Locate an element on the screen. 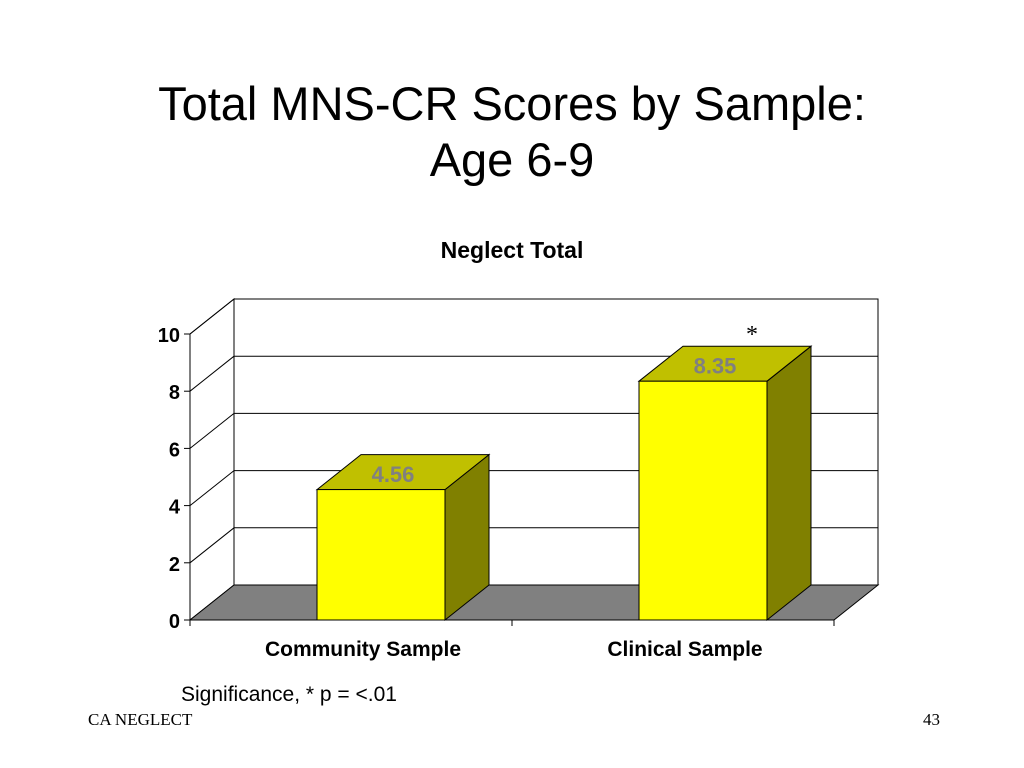 The height and width of the screenshot is (768, 1024). x-category-label: Community Sample is located at coordinates (363, 649).